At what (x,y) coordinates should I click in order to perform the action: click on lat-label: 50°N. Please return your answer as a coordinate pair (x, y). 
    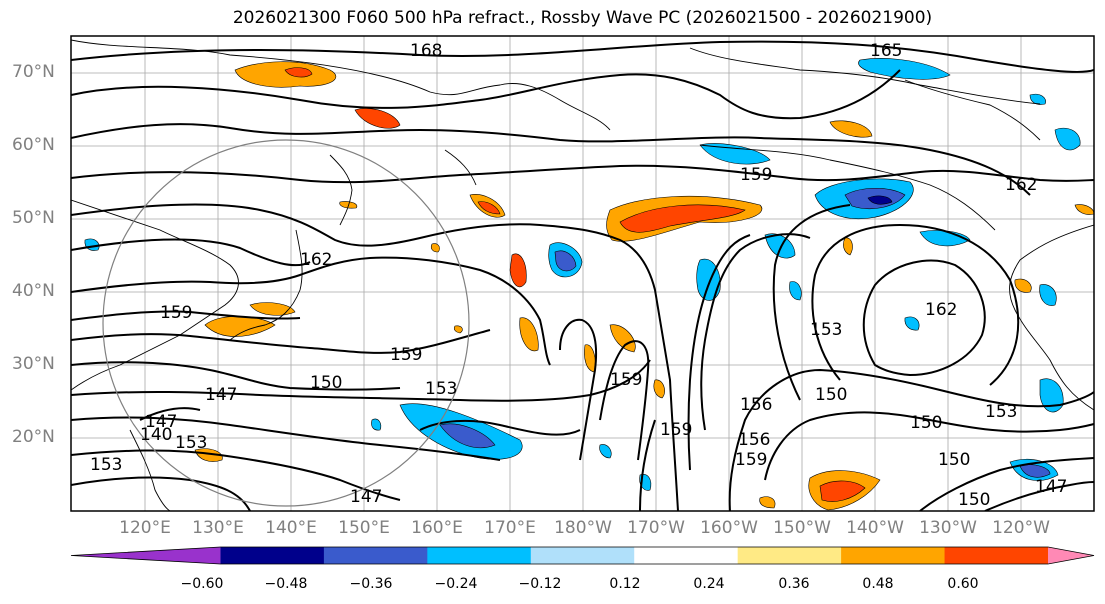
    Looking at the image, I should click on (33, 218).